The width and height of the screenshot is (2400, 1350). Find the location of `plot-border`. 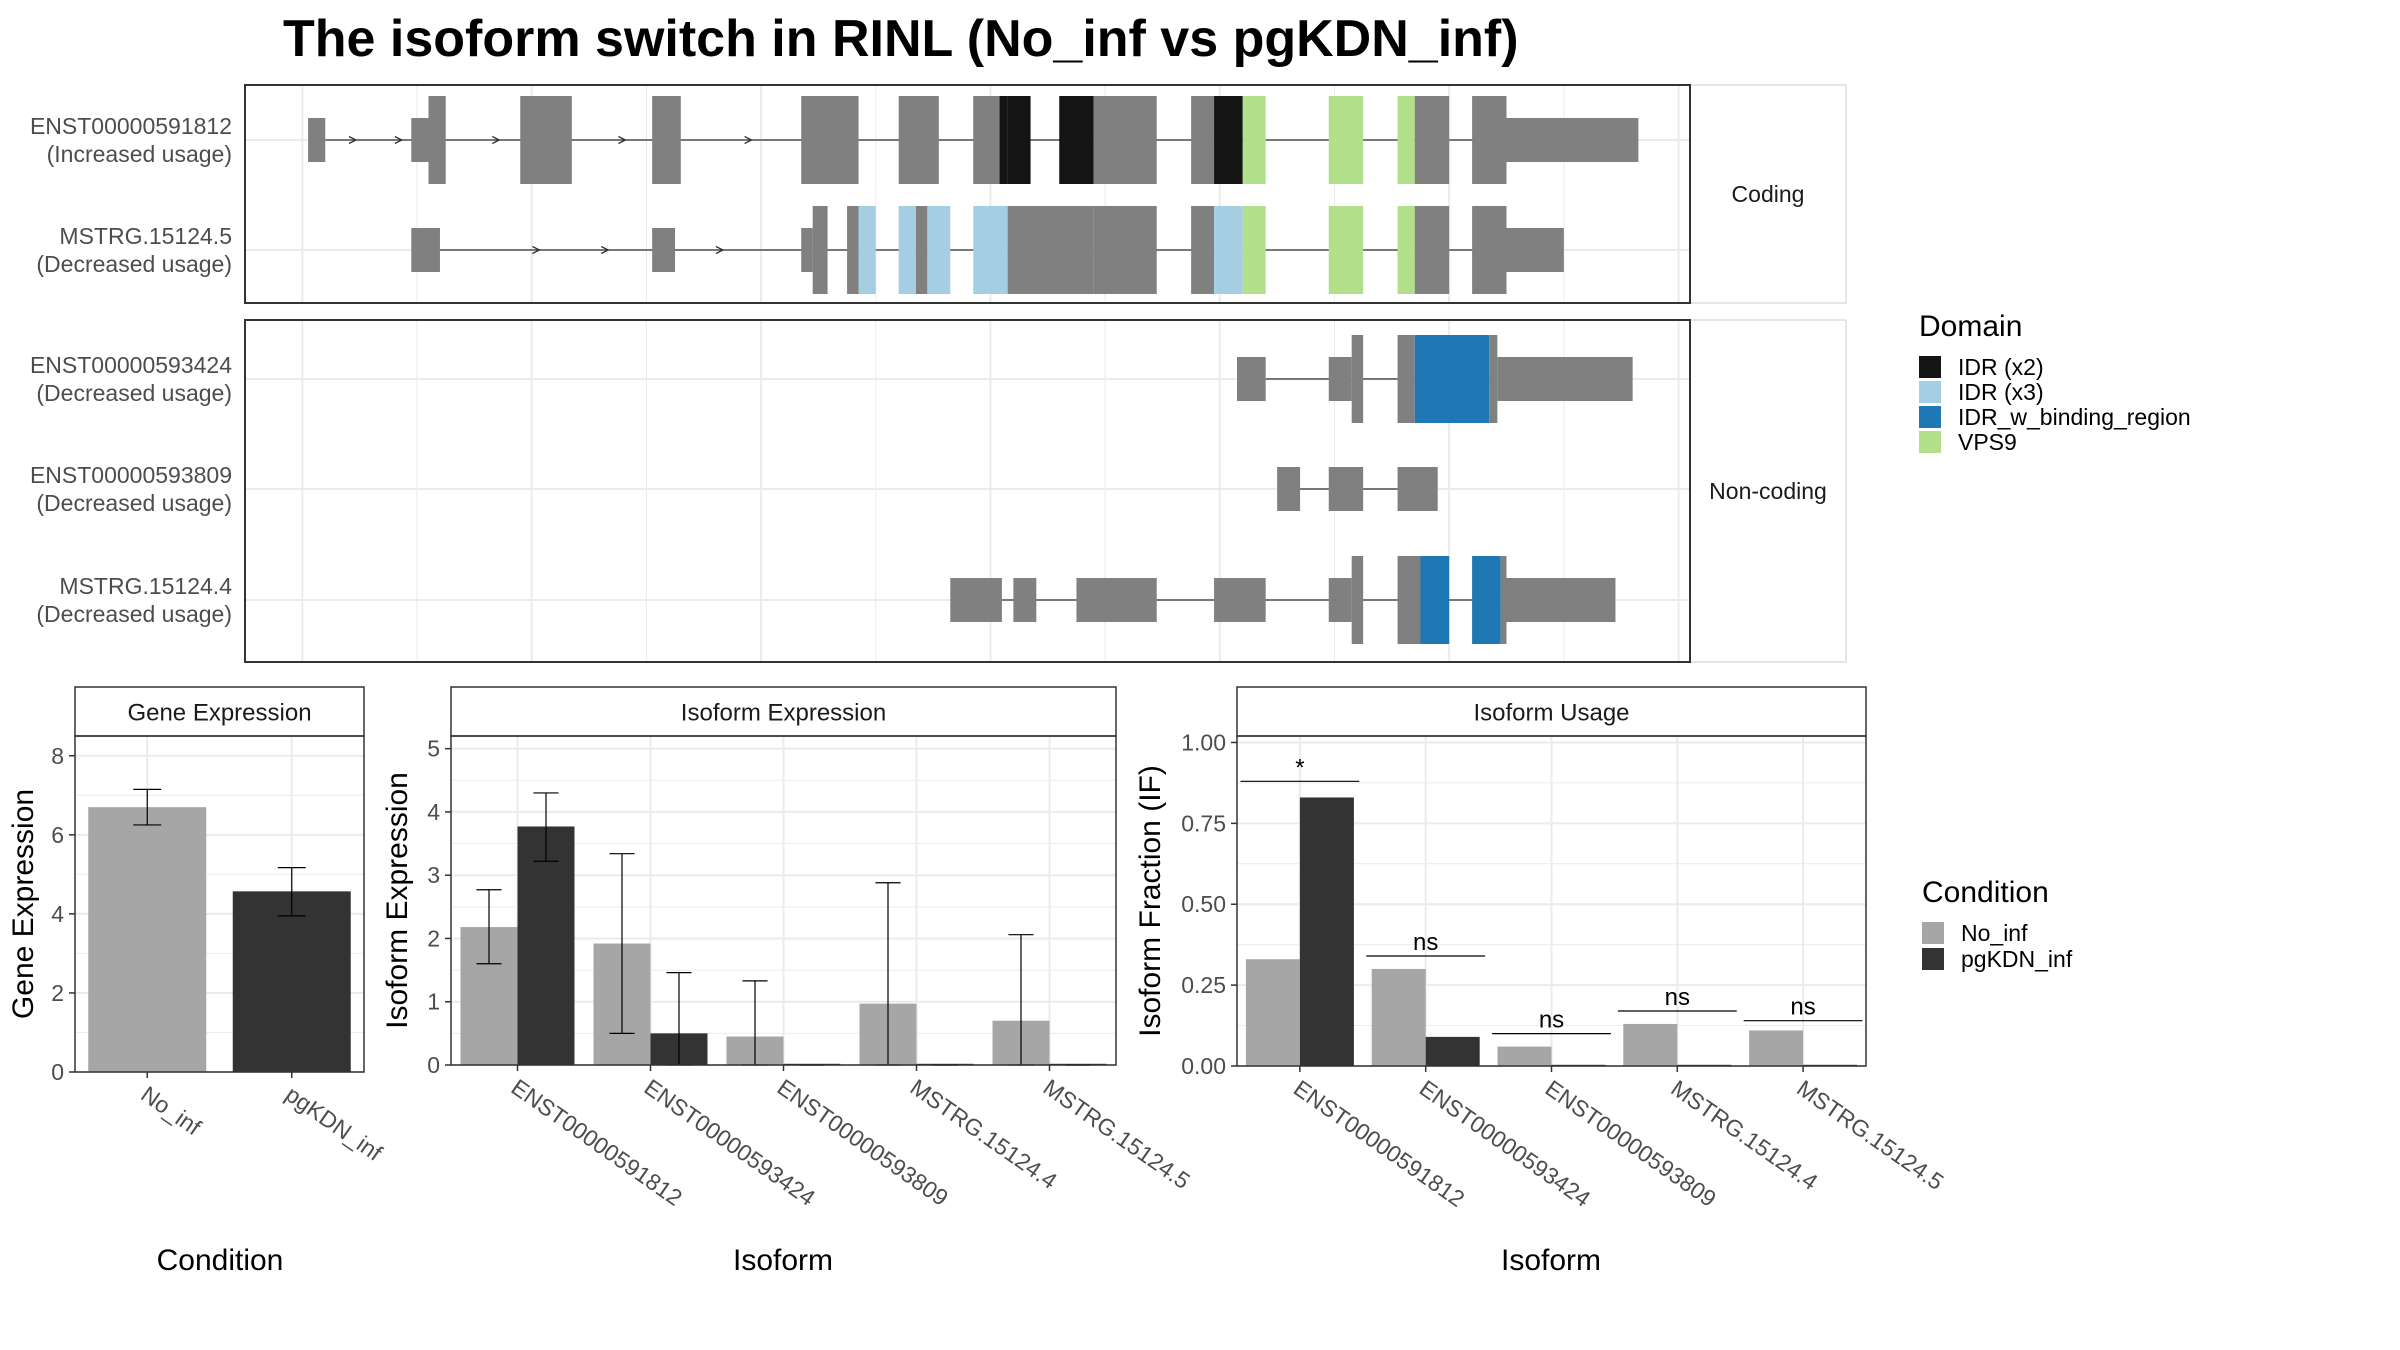

plot-border is located at coordinates (219, 904).